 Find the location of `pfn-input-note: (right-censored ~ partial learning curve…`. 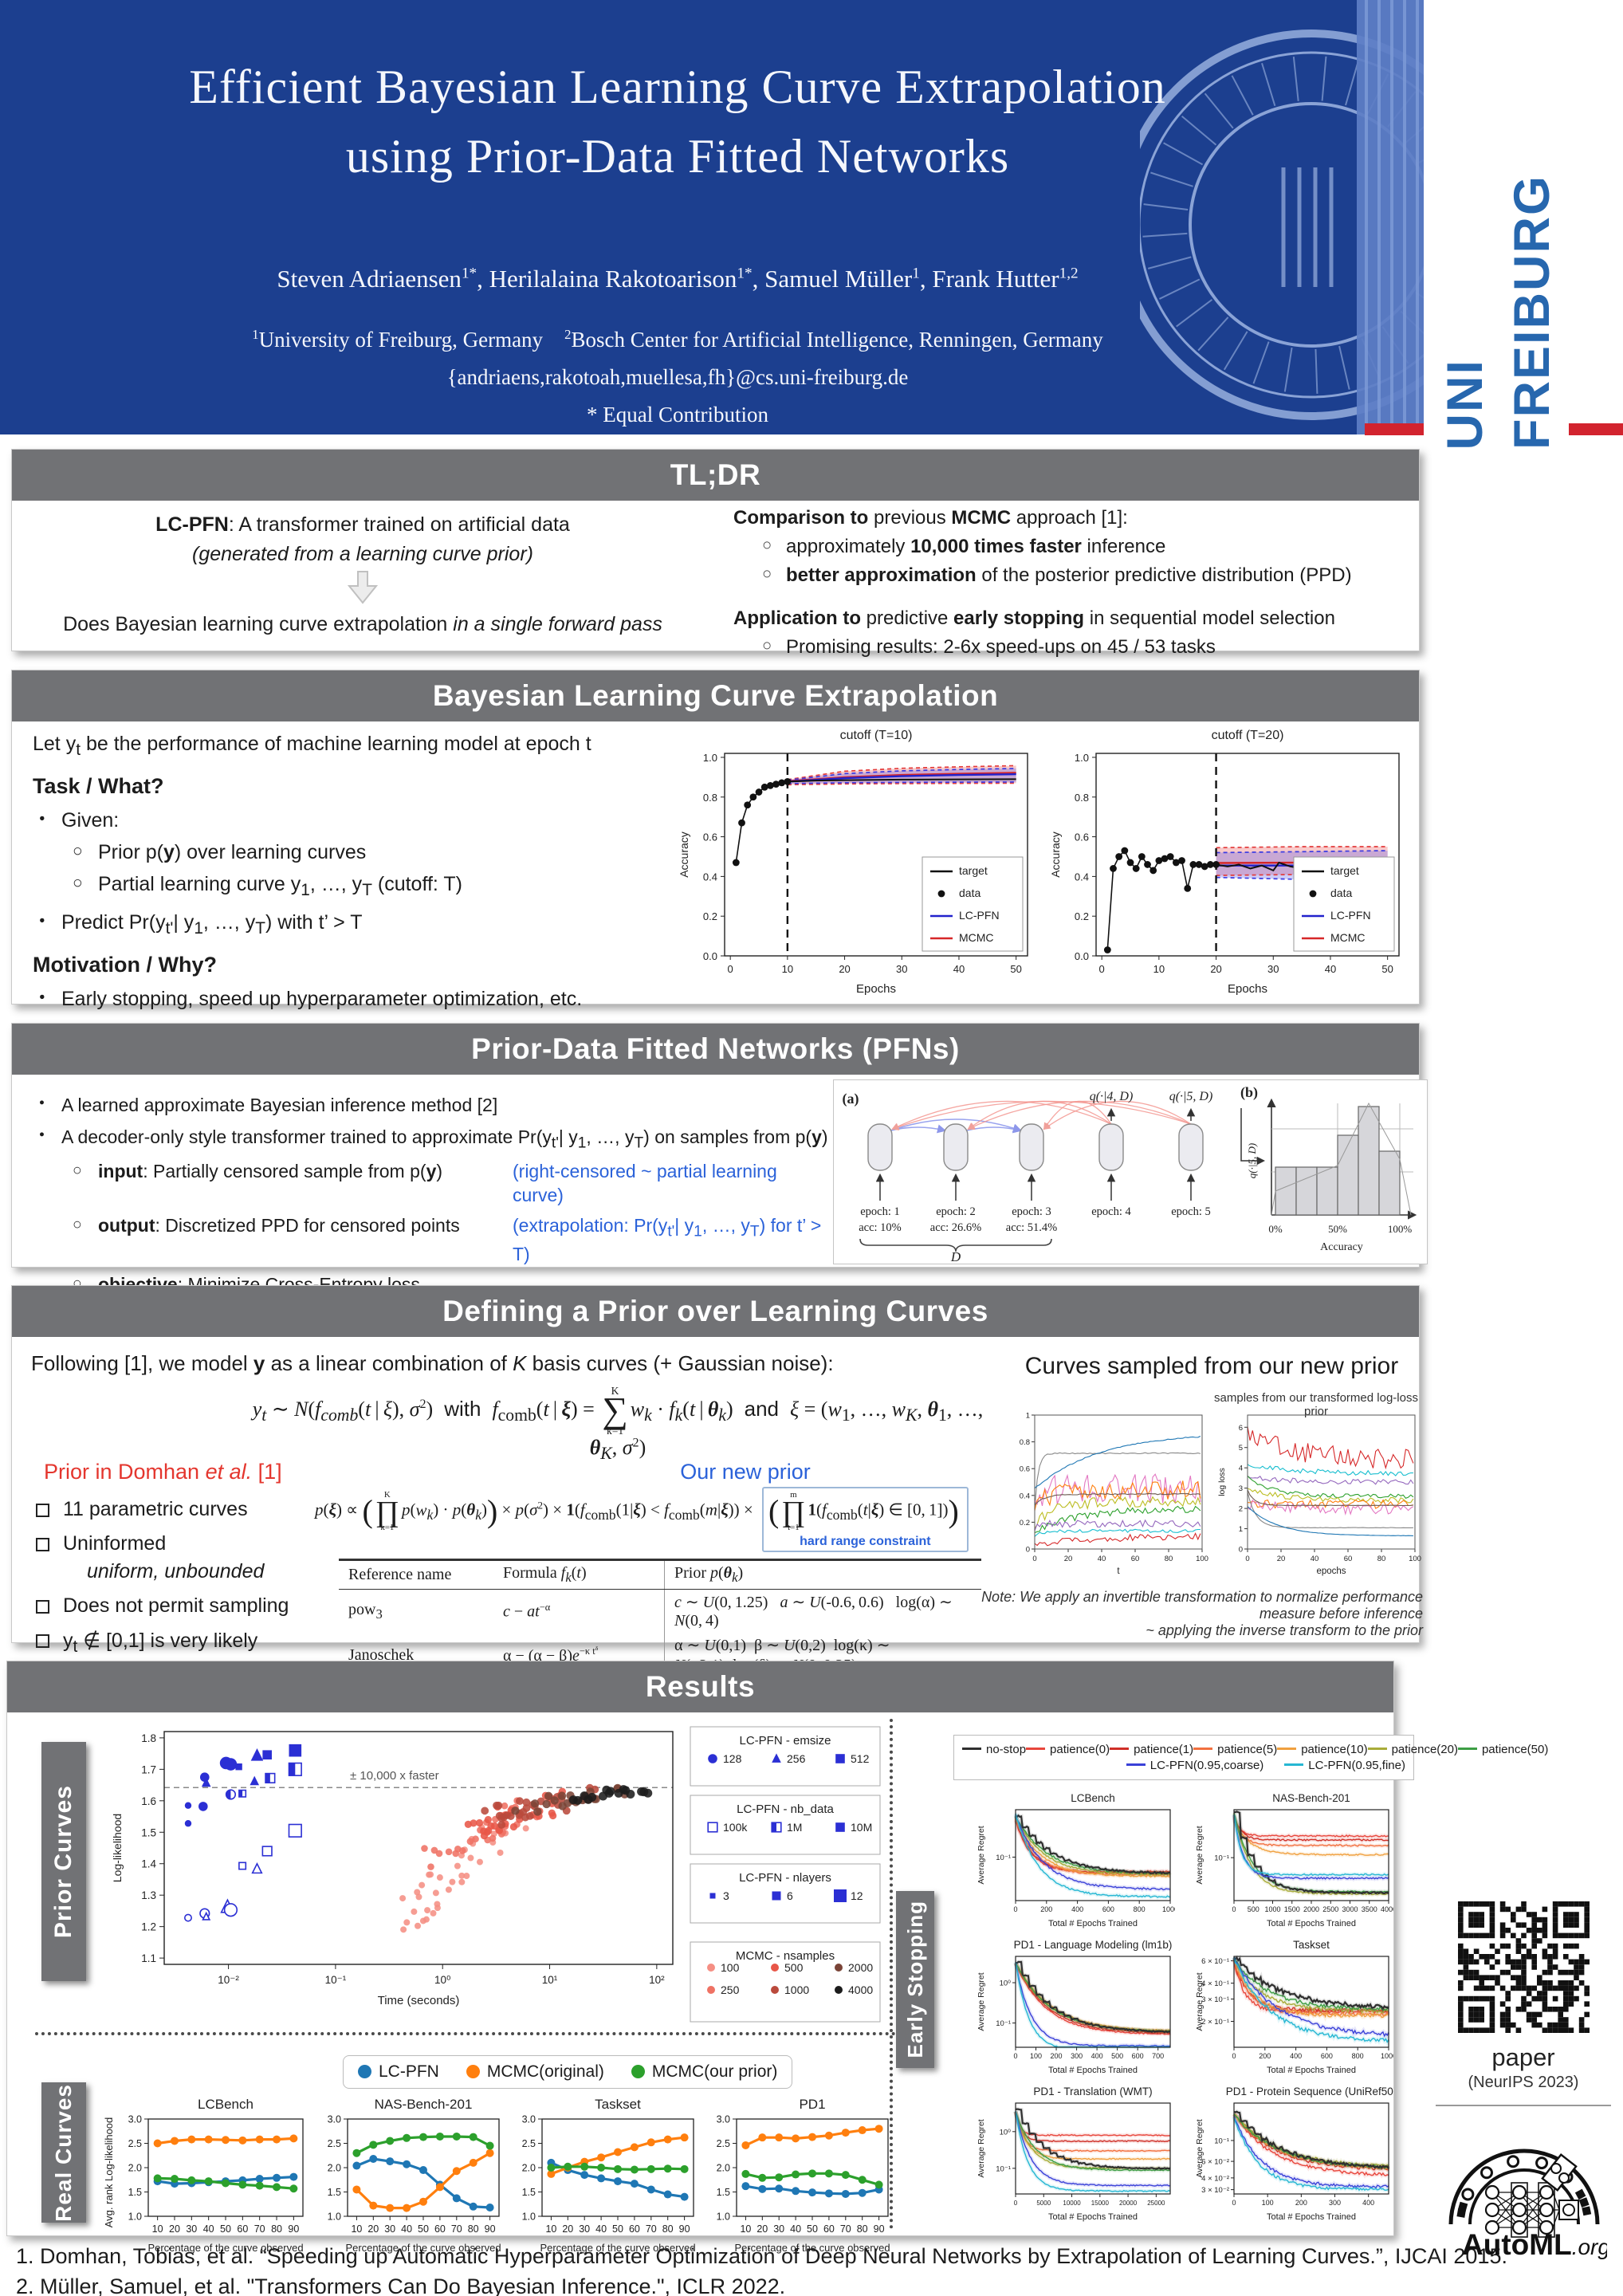

pfn-input-note: (right-censored ~ partial learning curve… is located at coordinates (645, 1183).